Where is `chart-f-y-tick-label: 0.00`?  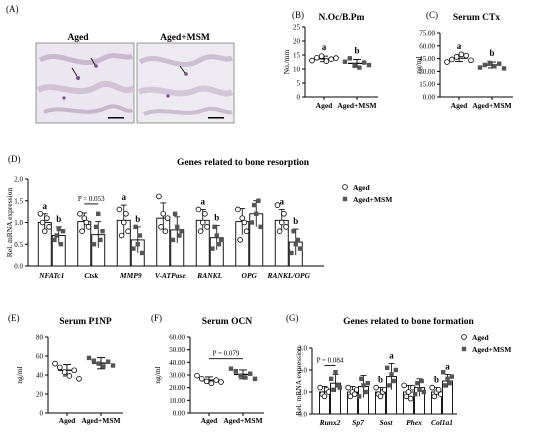
chart-f-y-tick-label: 0.00 is located at coordinates (179, 414).